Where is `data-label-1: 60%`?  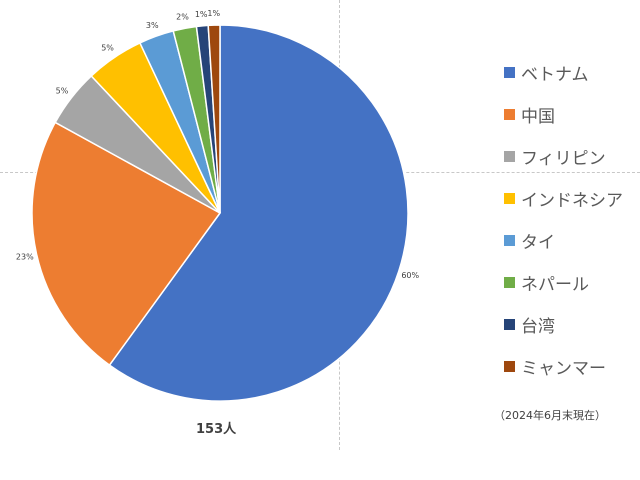 data-label-1: 60% is located at coordinates (410, 275).